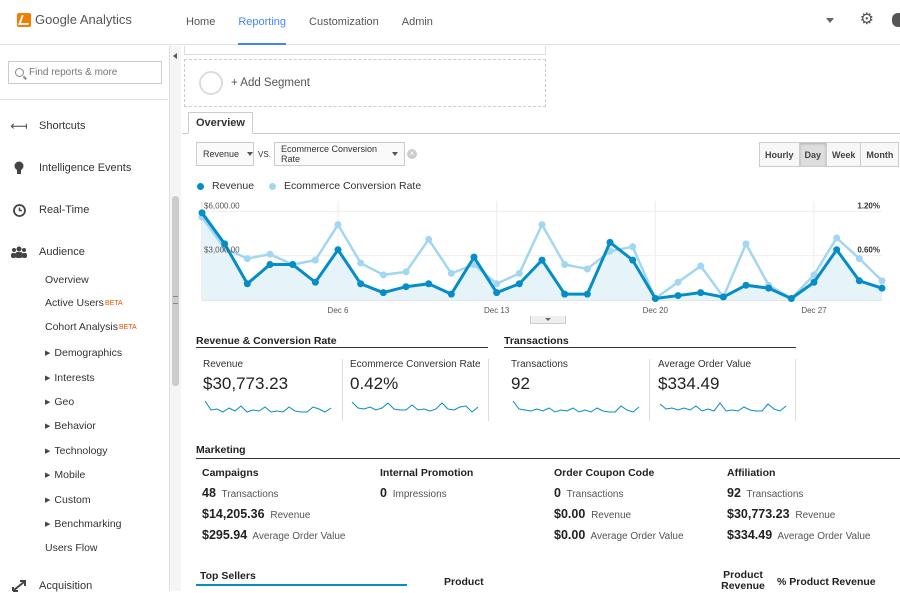 This screenshot has height=593, width=900. Describe the element at coordinates (896, 20) in the screenshot. I see `bell-icon` at that location.